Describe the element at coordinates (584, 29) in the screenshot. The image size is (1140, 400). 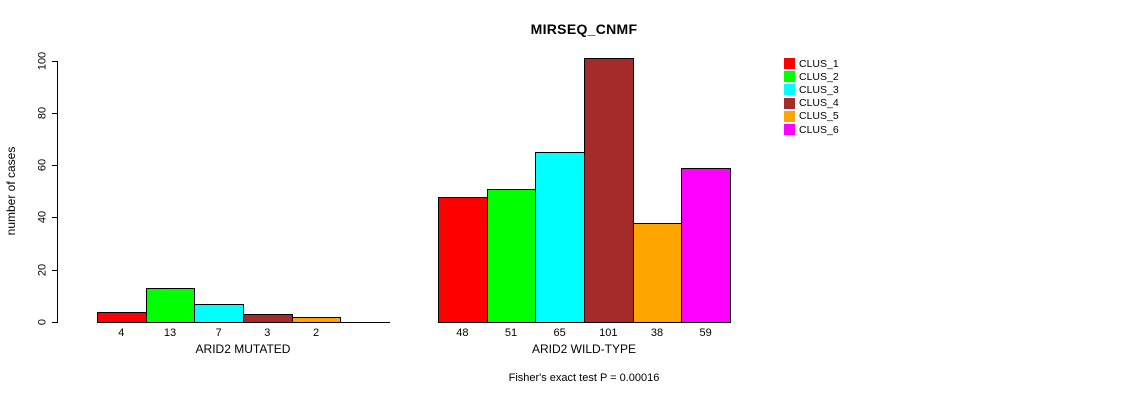
I see `chart-title: MIRSEQ_CNMF` at that location.